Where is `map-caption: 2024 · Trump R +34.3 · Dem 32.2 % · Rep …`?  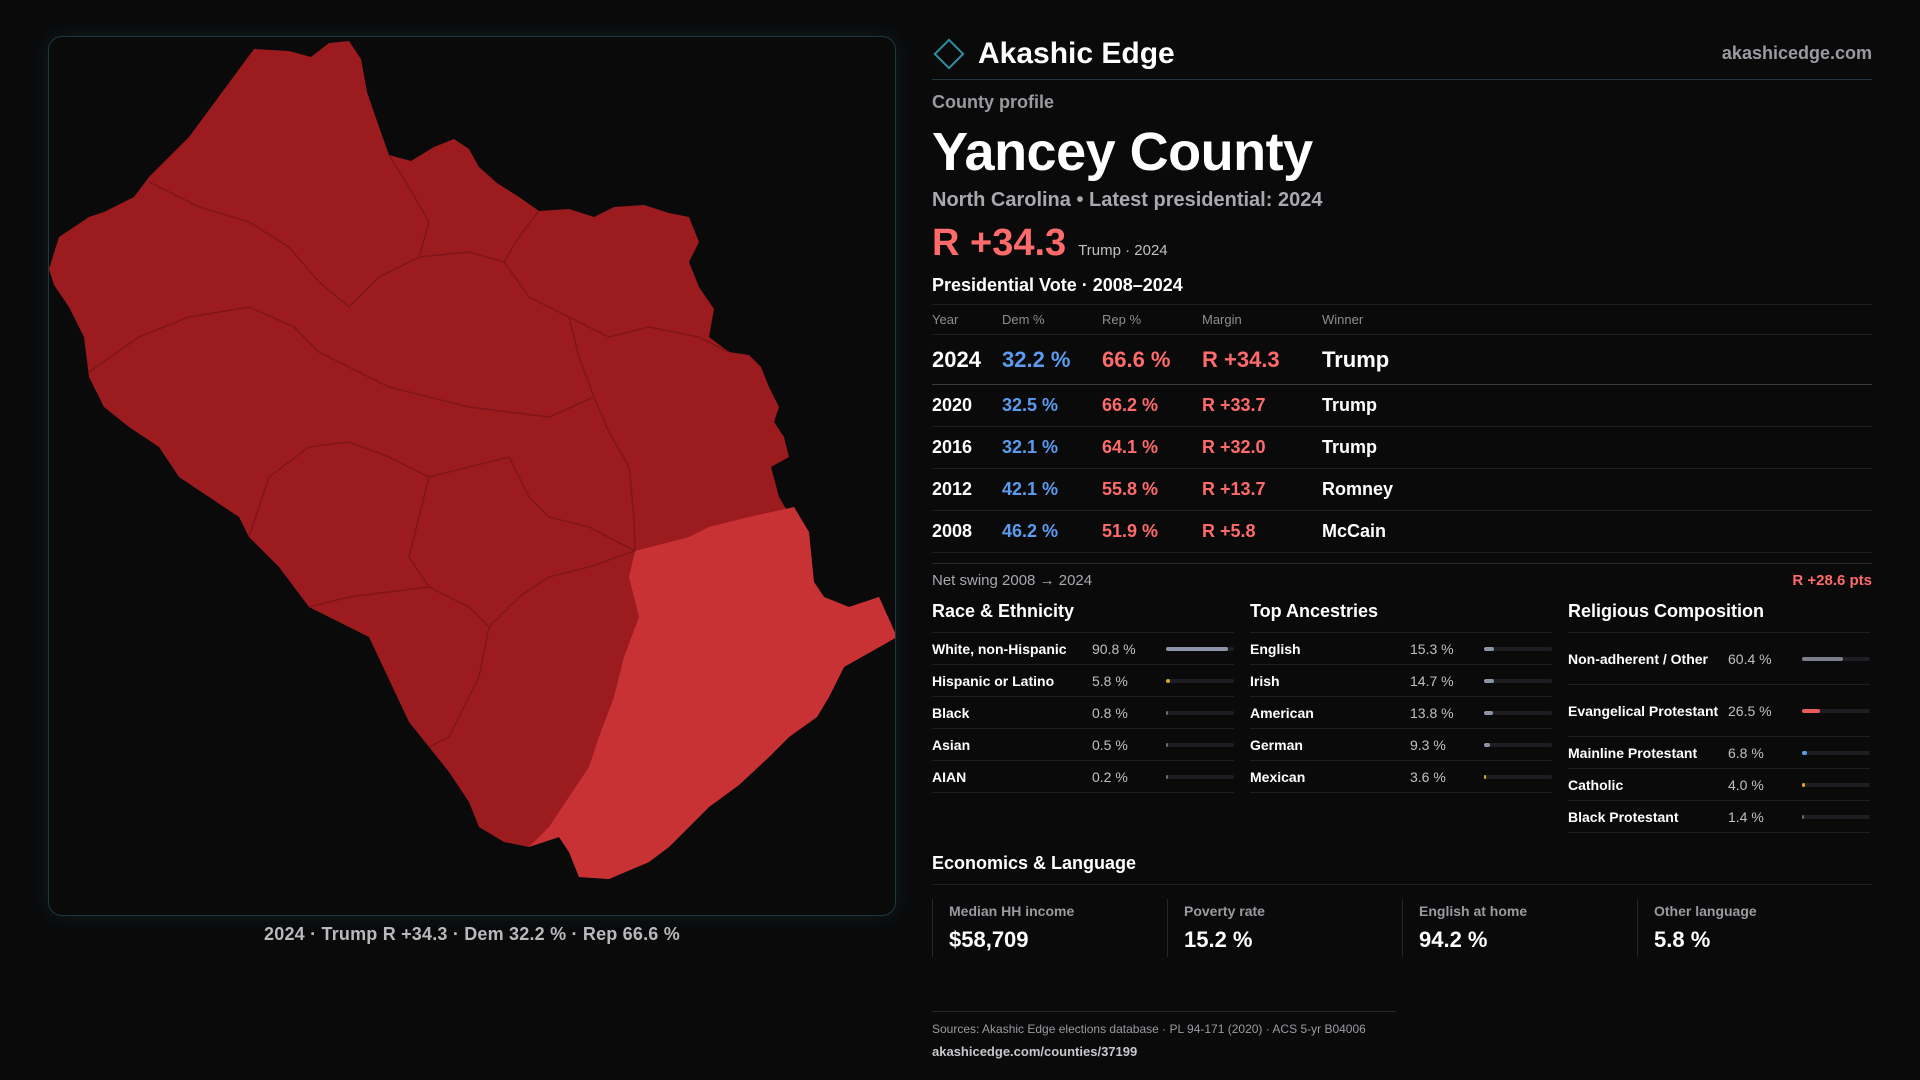
map-caption: 2024 · Trump R +34.3 · Dem 32.2 % · Rep … is located at coordinates (472, 934).